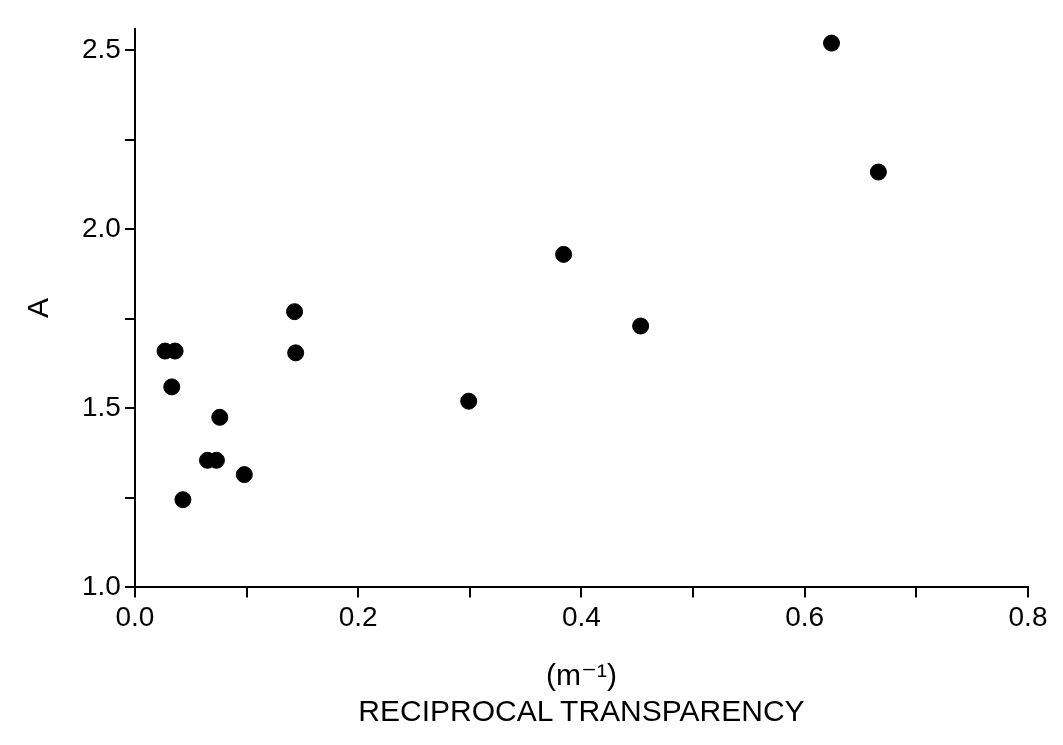 The image size is (1063, 745). What do you see at coordinates (1028, 616) in the screenshot?
I see `x-tick-label: 0.8` at bounding box center [1028, 616].